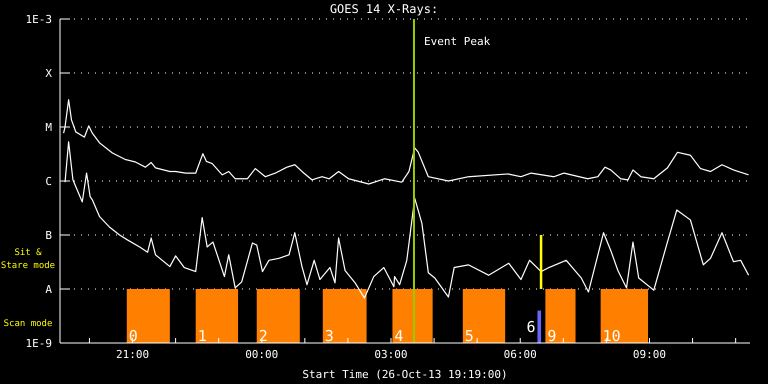  What do you see at coordinates (28, 260) in the screenshot?
I see `text: Sit & Stare mode` at bounding box center [28, 260].